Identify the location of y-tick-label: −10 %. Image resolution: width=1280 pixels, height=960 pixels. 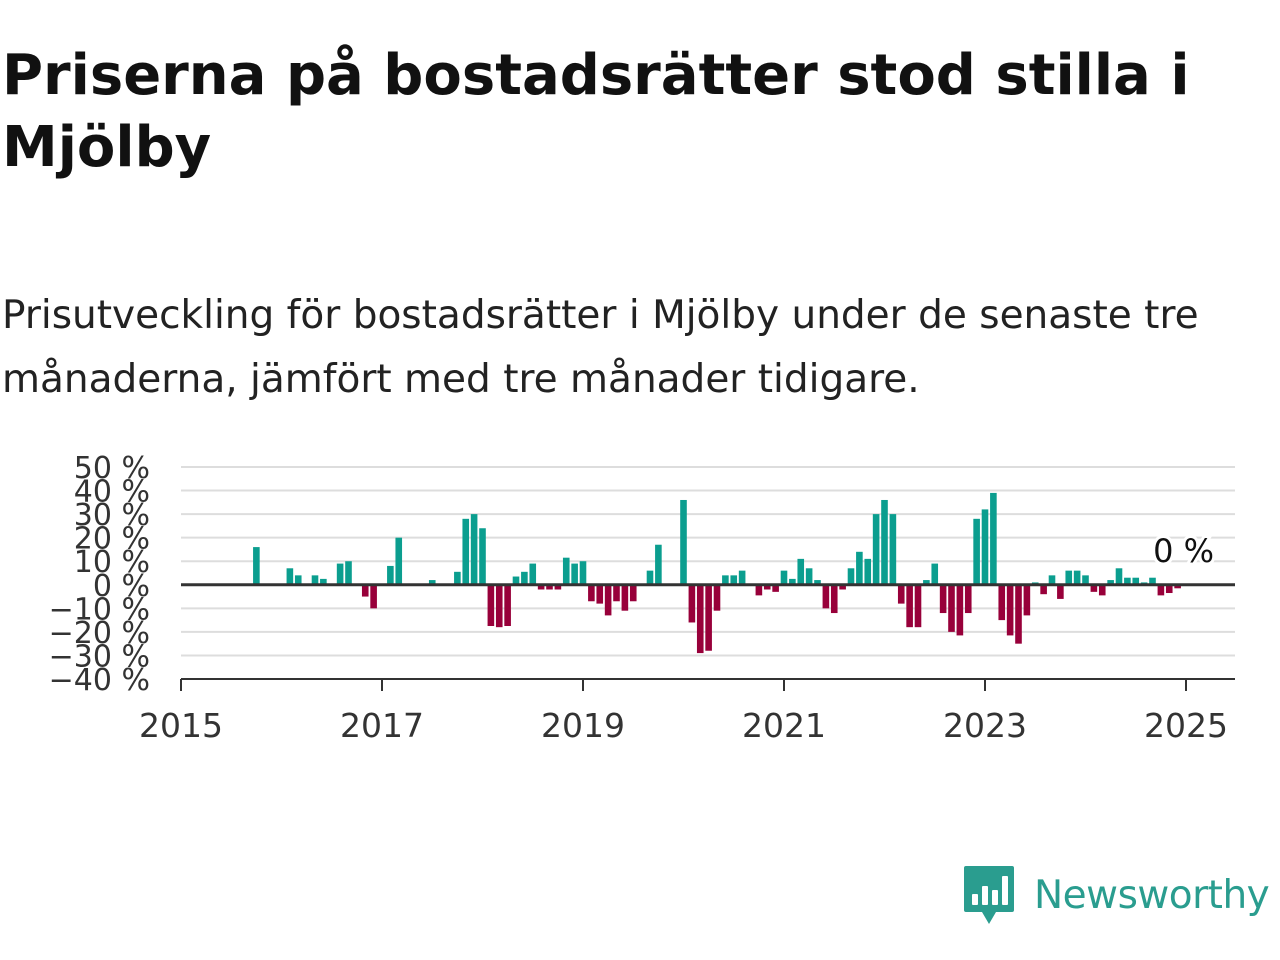
(99, 609).